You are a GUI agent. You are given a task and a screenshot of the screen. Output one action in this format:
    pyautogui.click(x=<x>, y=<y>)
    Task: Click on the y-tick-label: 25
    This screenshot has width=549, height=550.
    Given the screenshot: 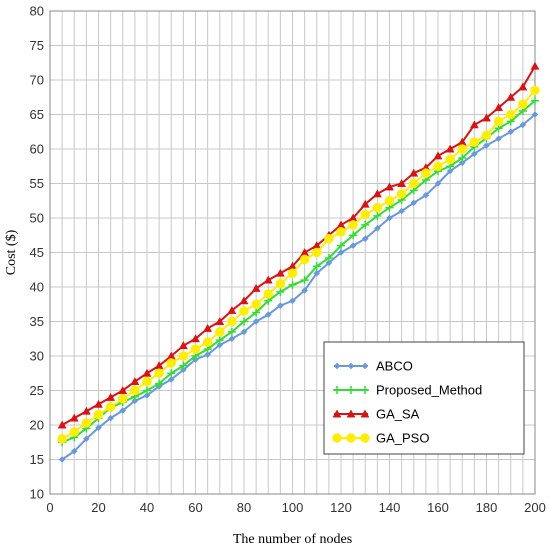 What is the action you would take?
    pyautogui.click(x=37, y=390)
    